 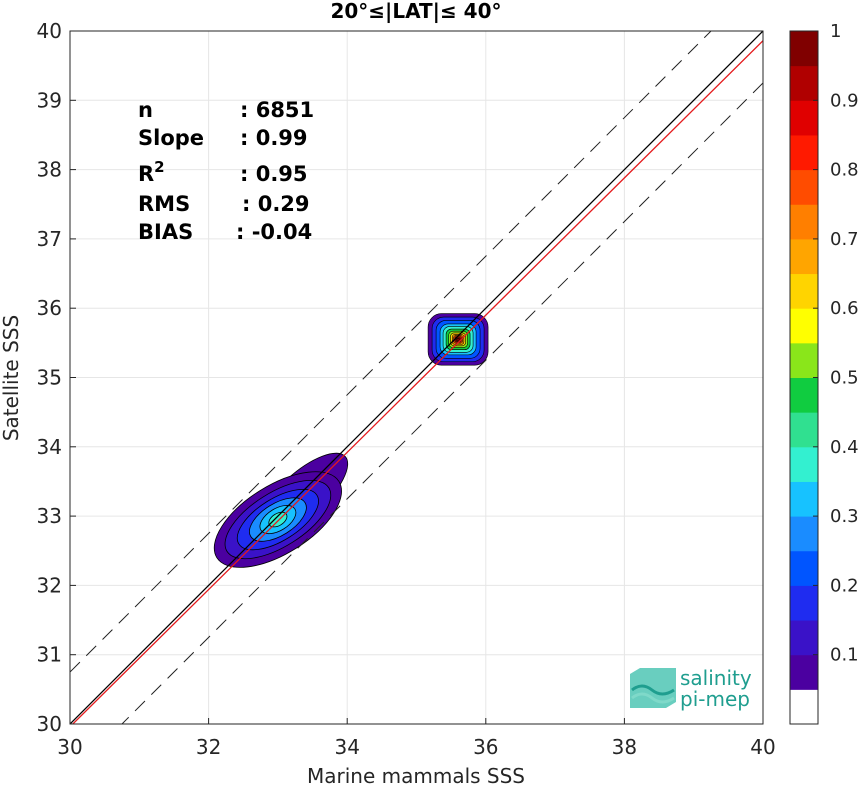 I want to click on salinity-pi-mep-logo: salinity pi-mep, so click(x=691, y=688).